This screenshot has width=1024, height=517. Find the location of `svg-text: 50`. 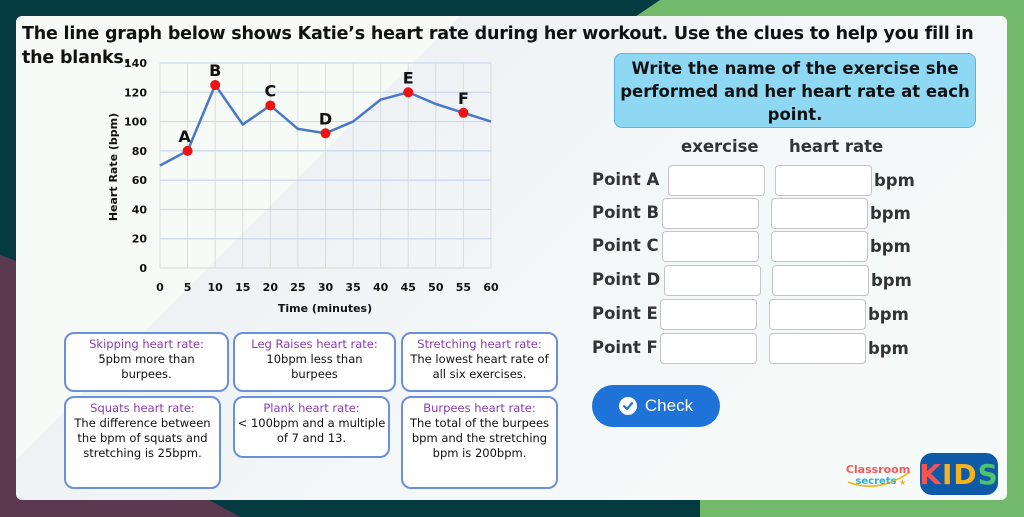

svg-text: 50 is located at coordinates (436, 287).